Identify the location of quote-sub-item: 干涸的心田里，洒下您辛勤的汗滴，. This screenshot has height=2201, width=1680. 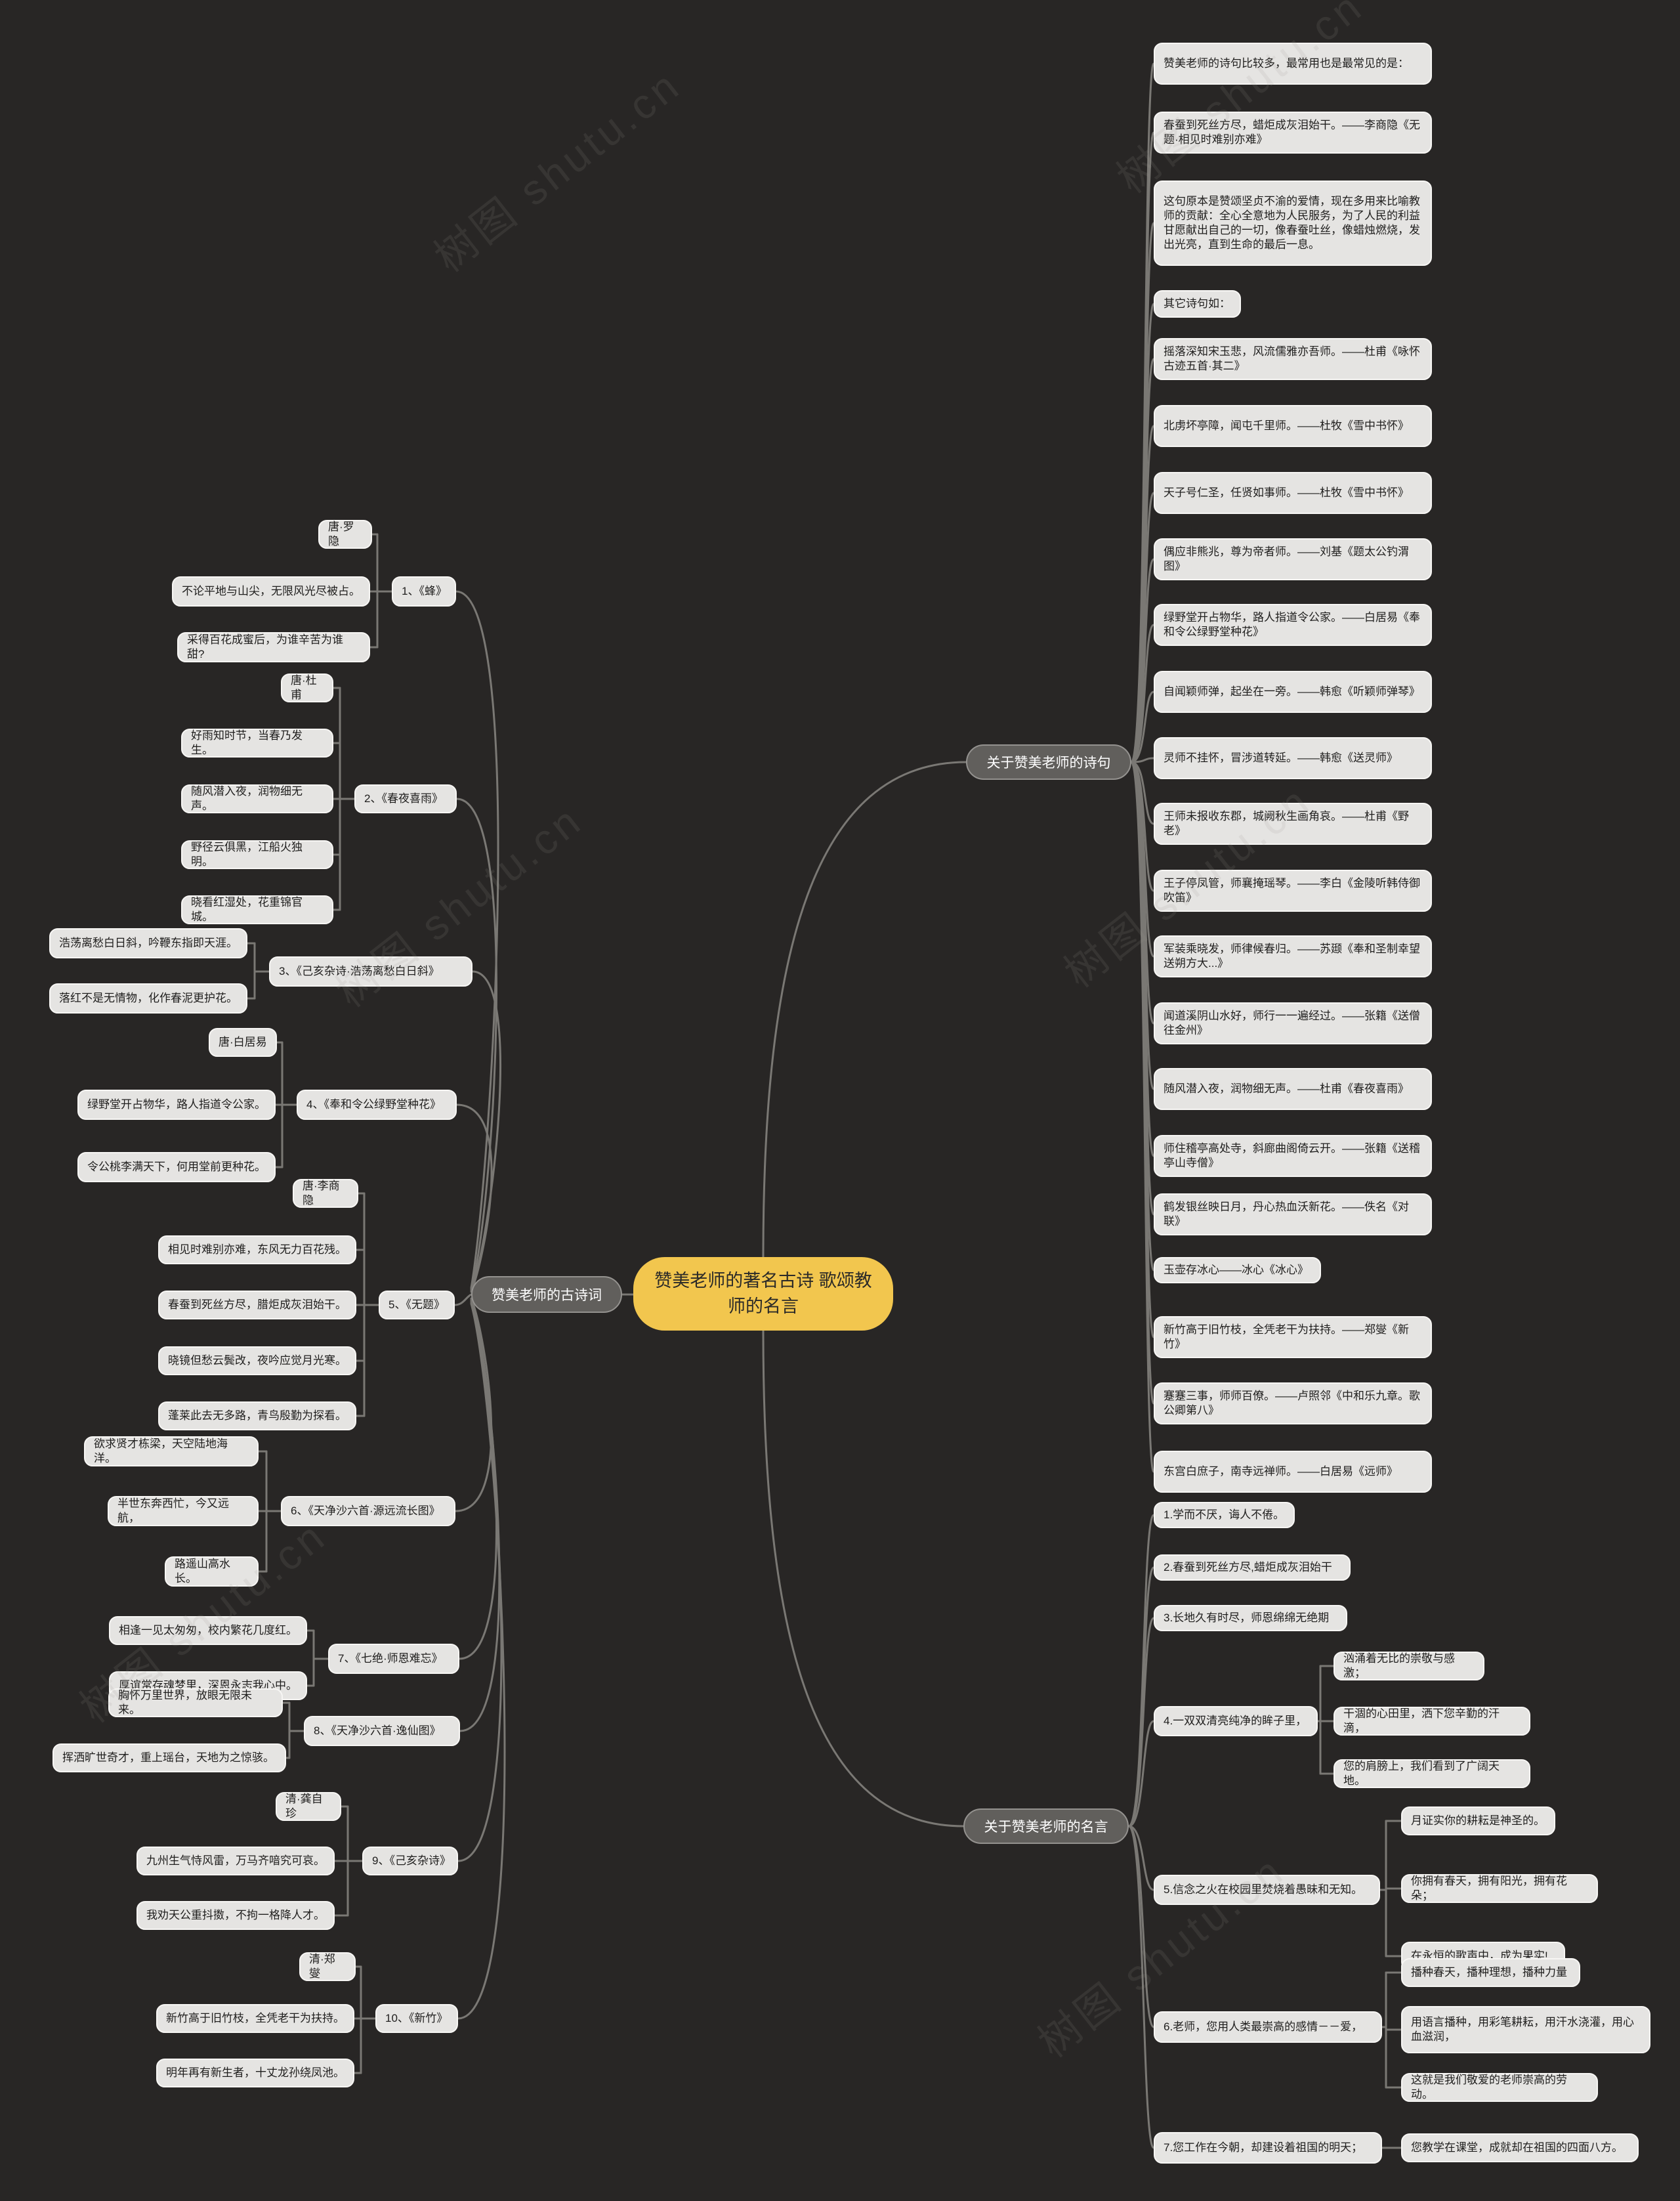
(1432, 1722).